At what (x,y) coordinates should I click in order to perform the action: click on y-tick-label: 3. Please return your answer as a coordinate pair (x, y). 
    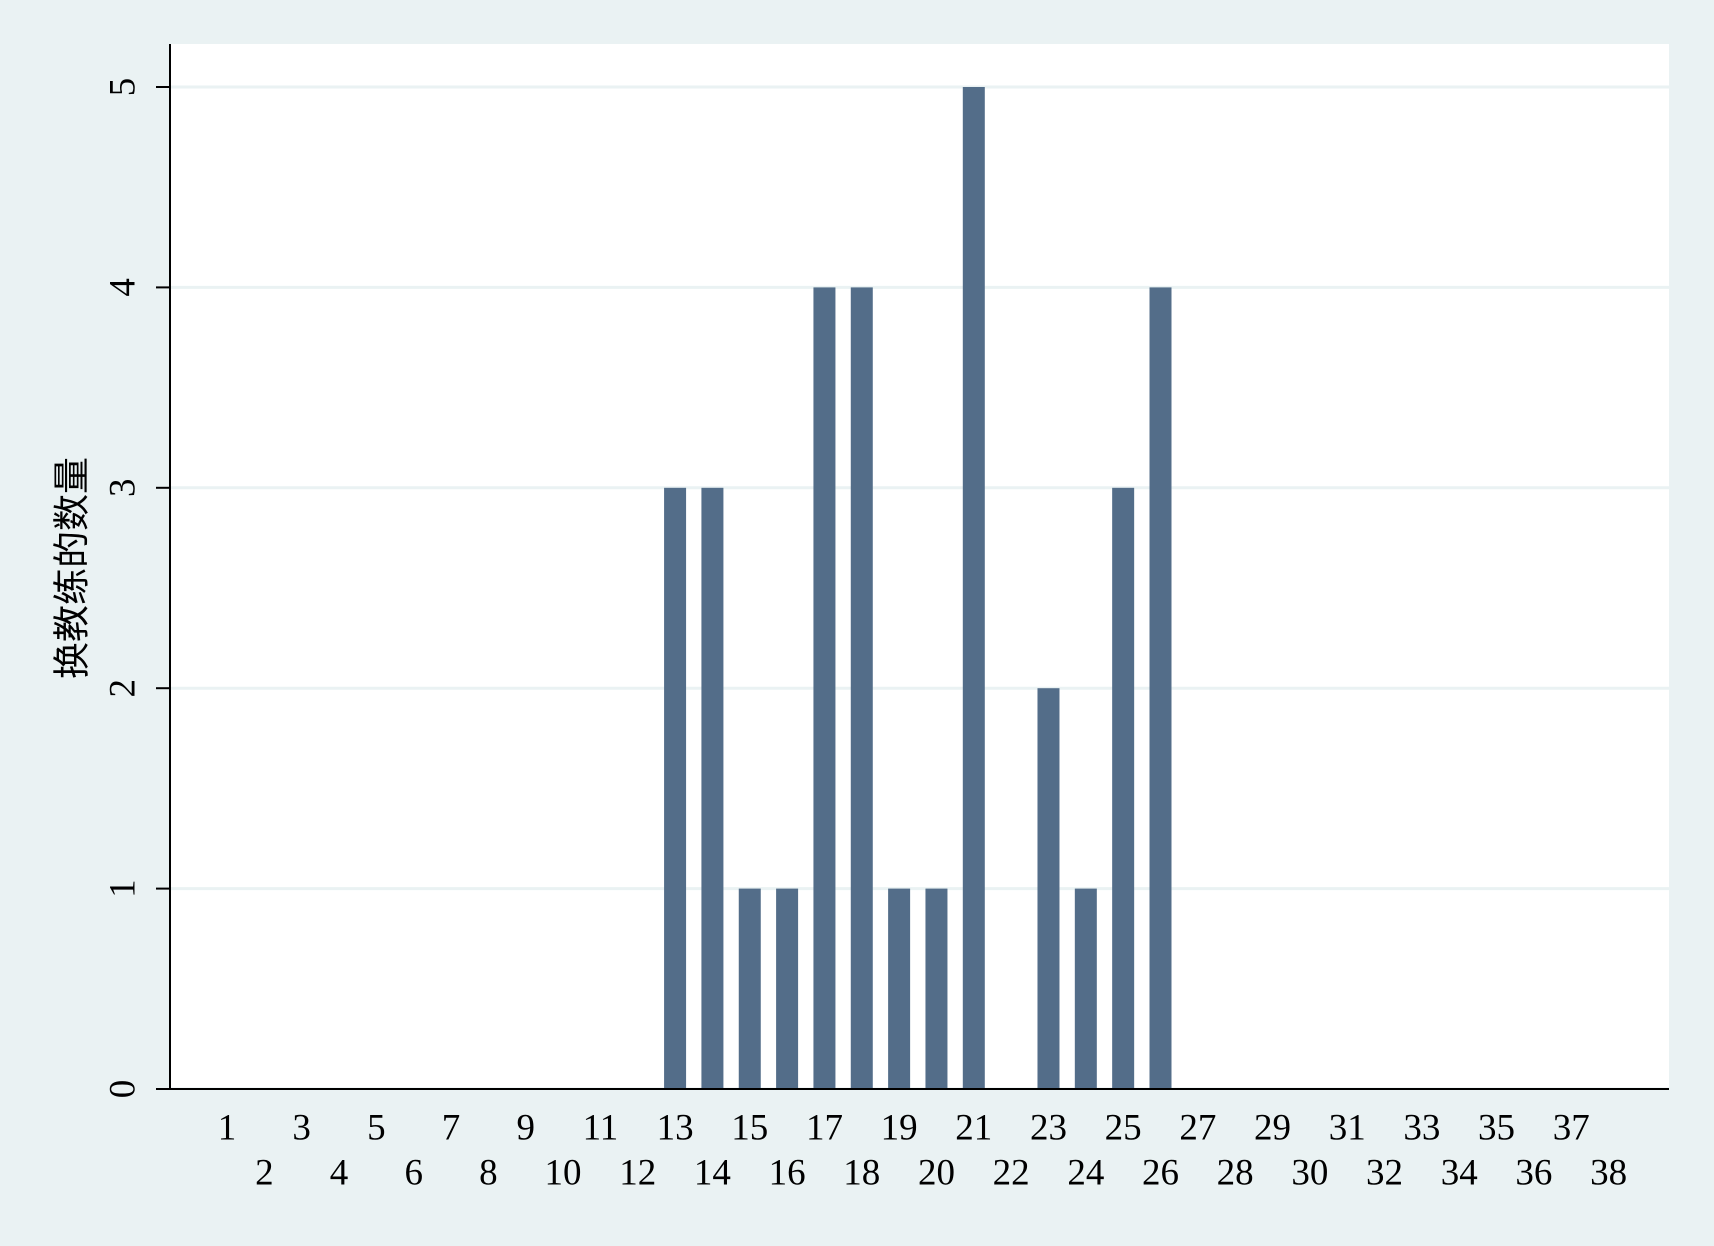
    Looking at the image, I should click on (122, 488).